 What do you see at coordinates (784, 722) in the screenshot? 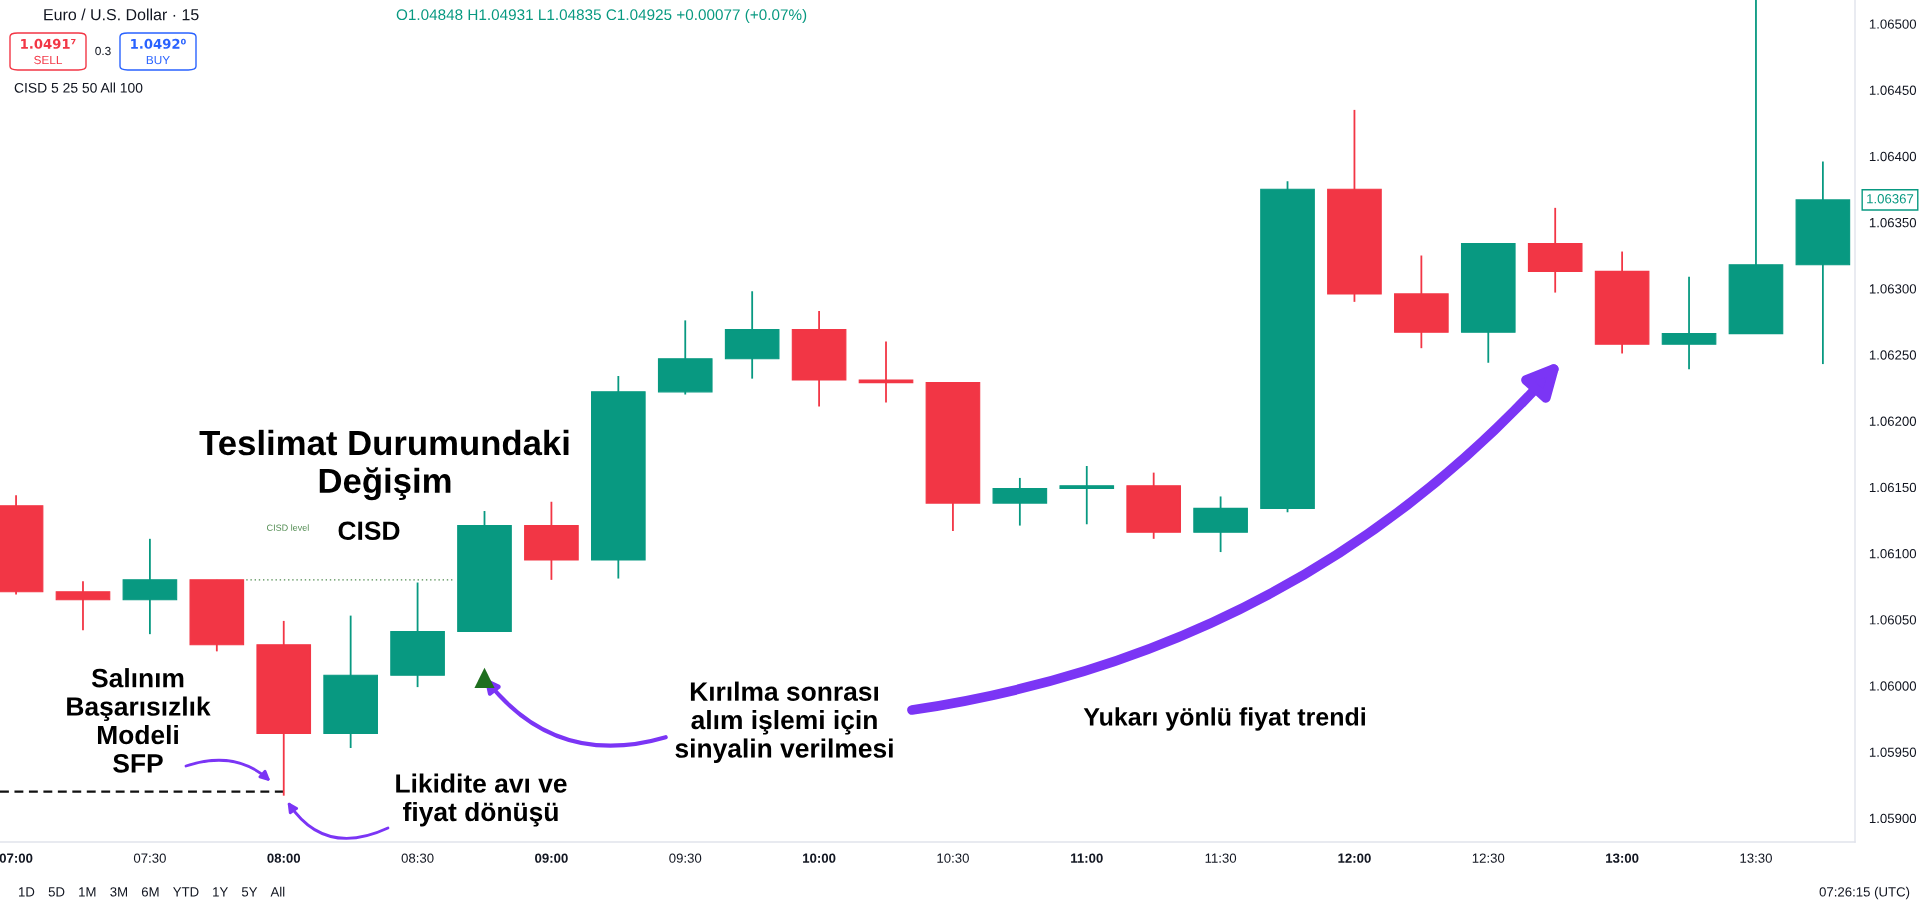
I see `annotation: Kırılma sonrası alım işlemi için sinyalin verilmesi` at bounding box center [784, 722].